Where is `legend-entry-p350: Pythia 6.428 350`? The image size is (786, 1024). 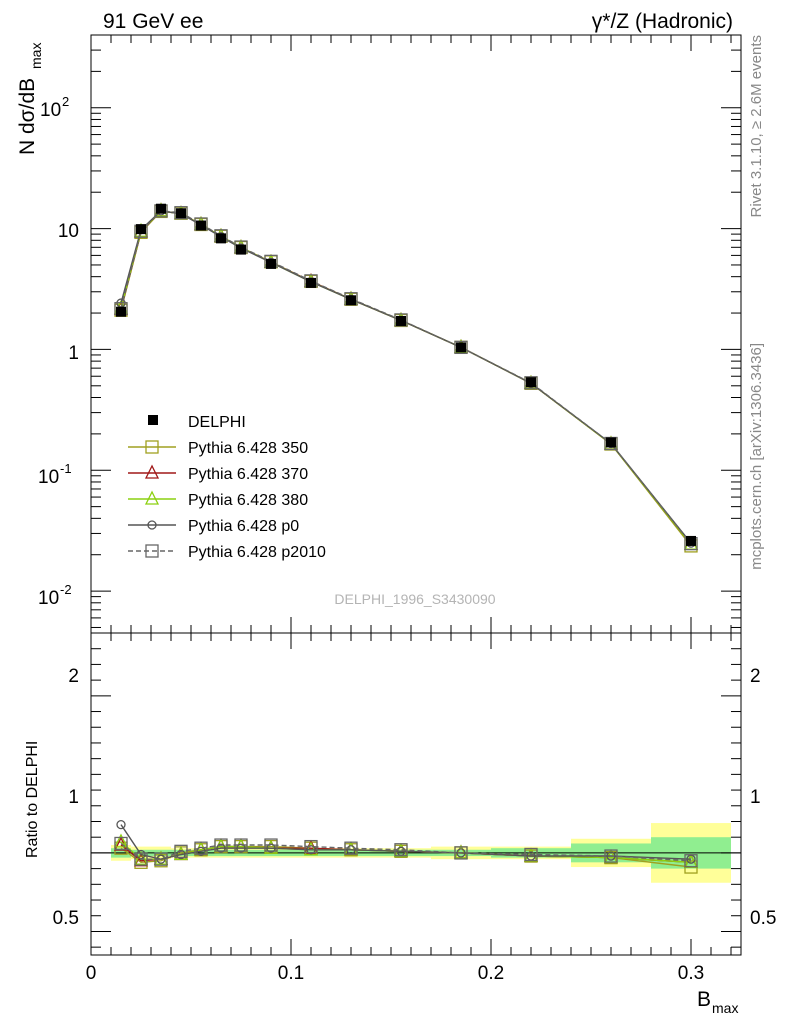
legend-entry-p350: Pythia 6.428 350 is located at coordinates (218, 448).